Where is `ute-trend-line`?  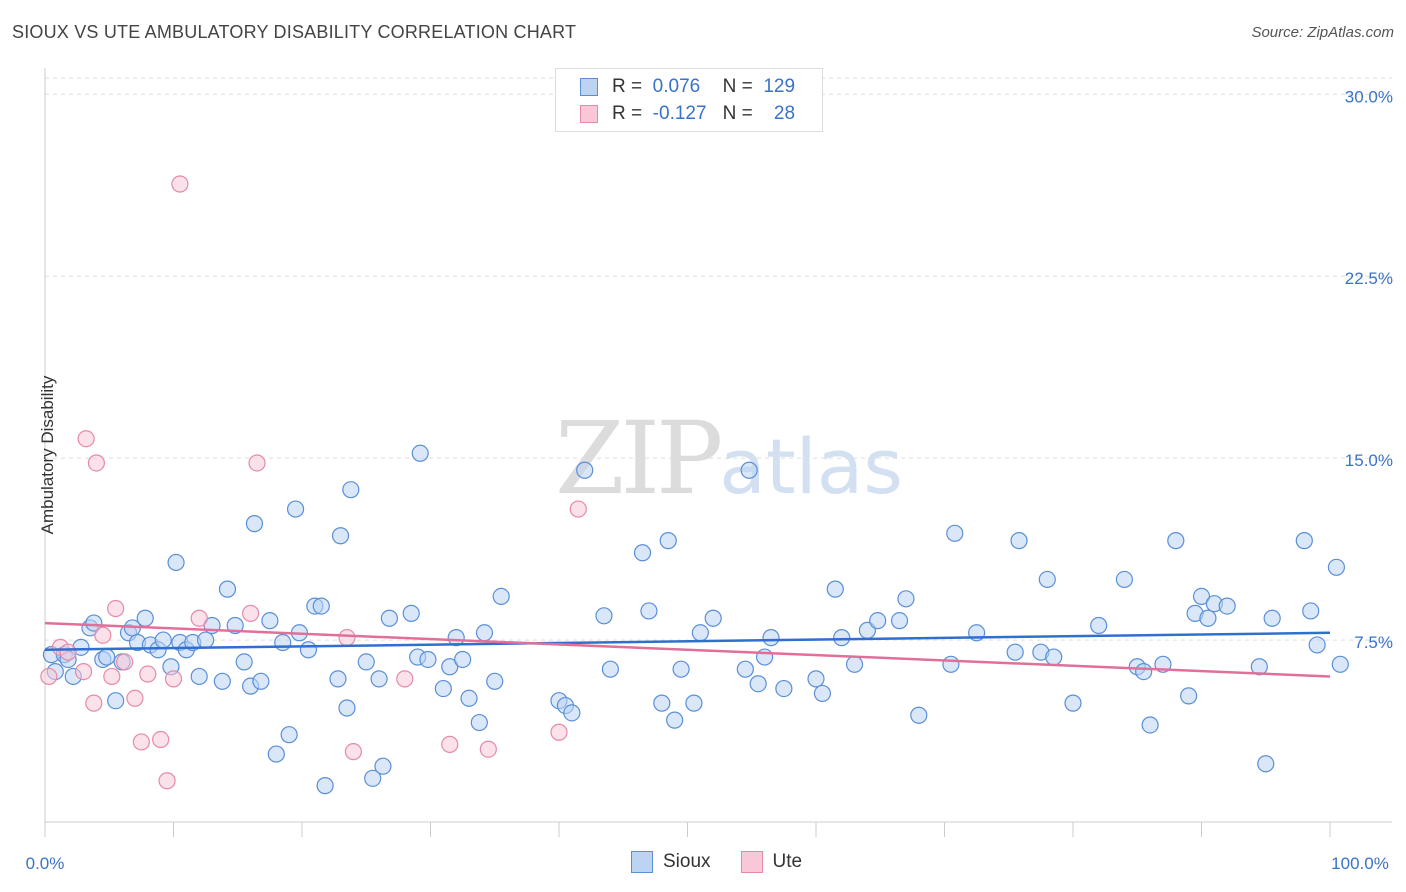
ute-trend-line is located at coordinates (687, 649).